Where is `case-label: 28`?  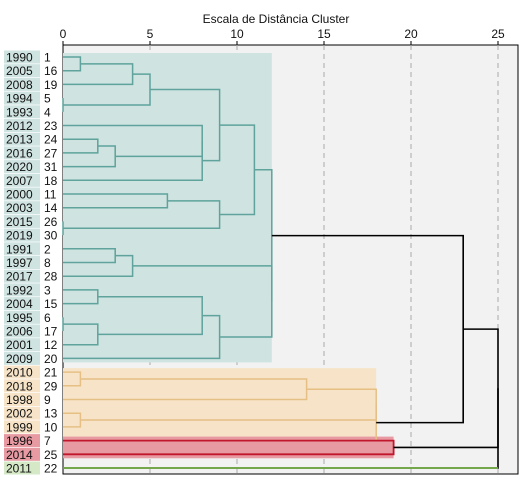 case-label: 28 is located at coordinates (51, 277).